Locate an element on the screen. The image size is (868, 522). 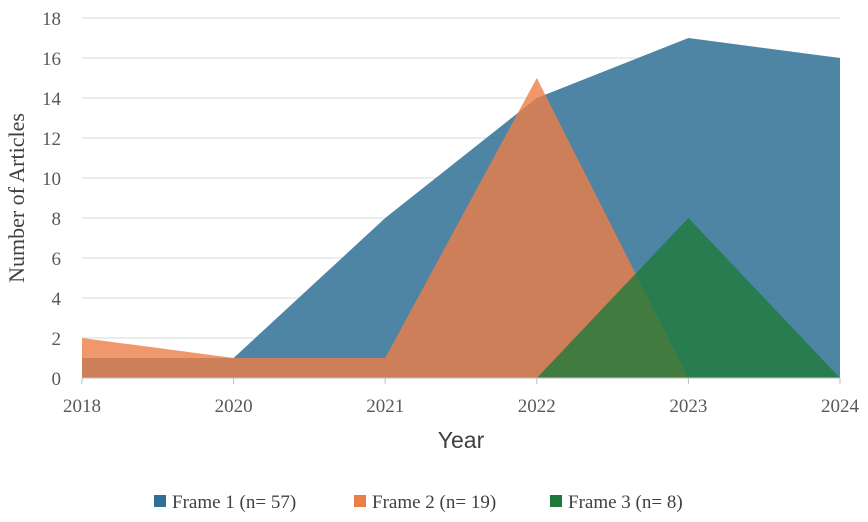
y-tick-label: 16 is located at coordinates (51, 59).